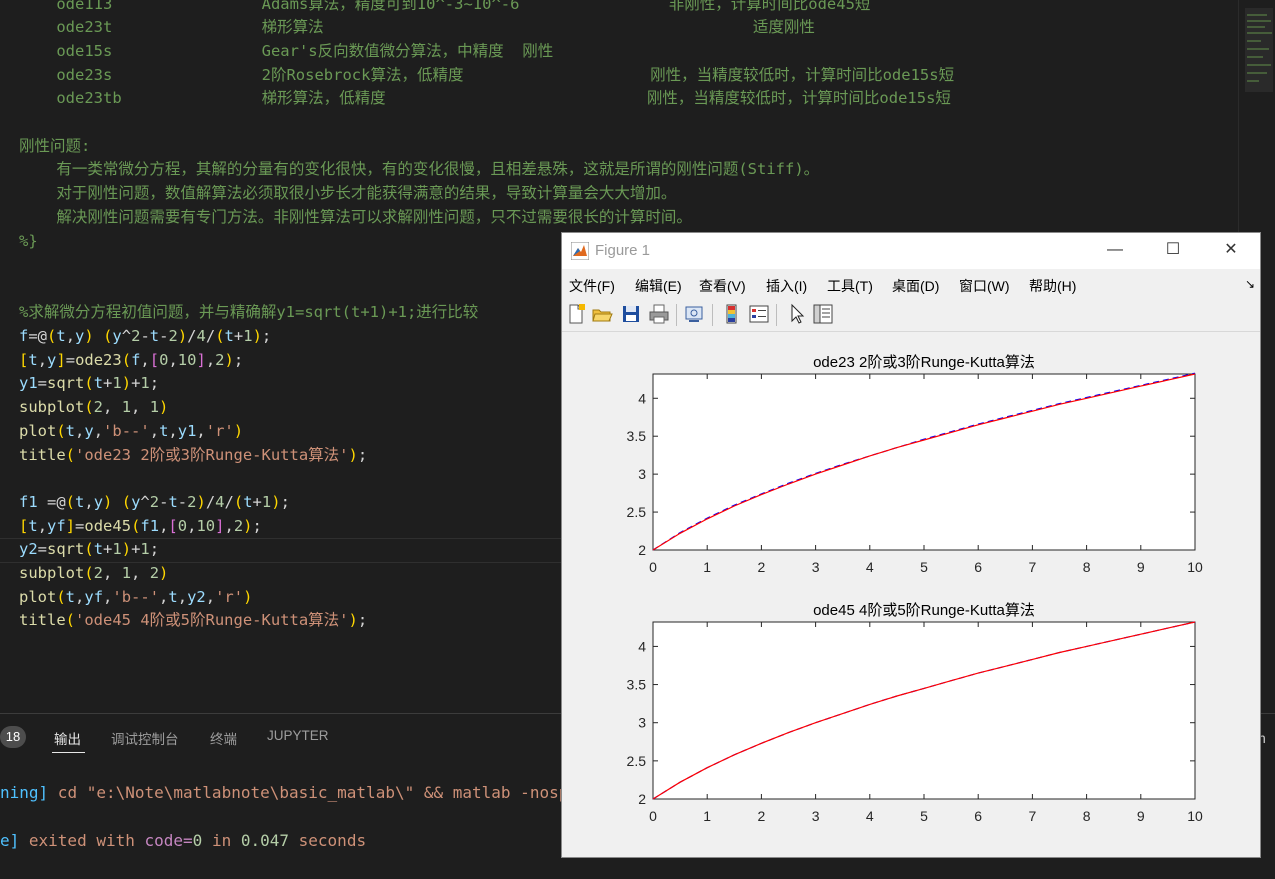 The image size is (1275, 879). What do you see at coordinates (658, 286) in the screenshot?
I see `menu-edit: 编辑(E)` at bounding box center [658, 286].